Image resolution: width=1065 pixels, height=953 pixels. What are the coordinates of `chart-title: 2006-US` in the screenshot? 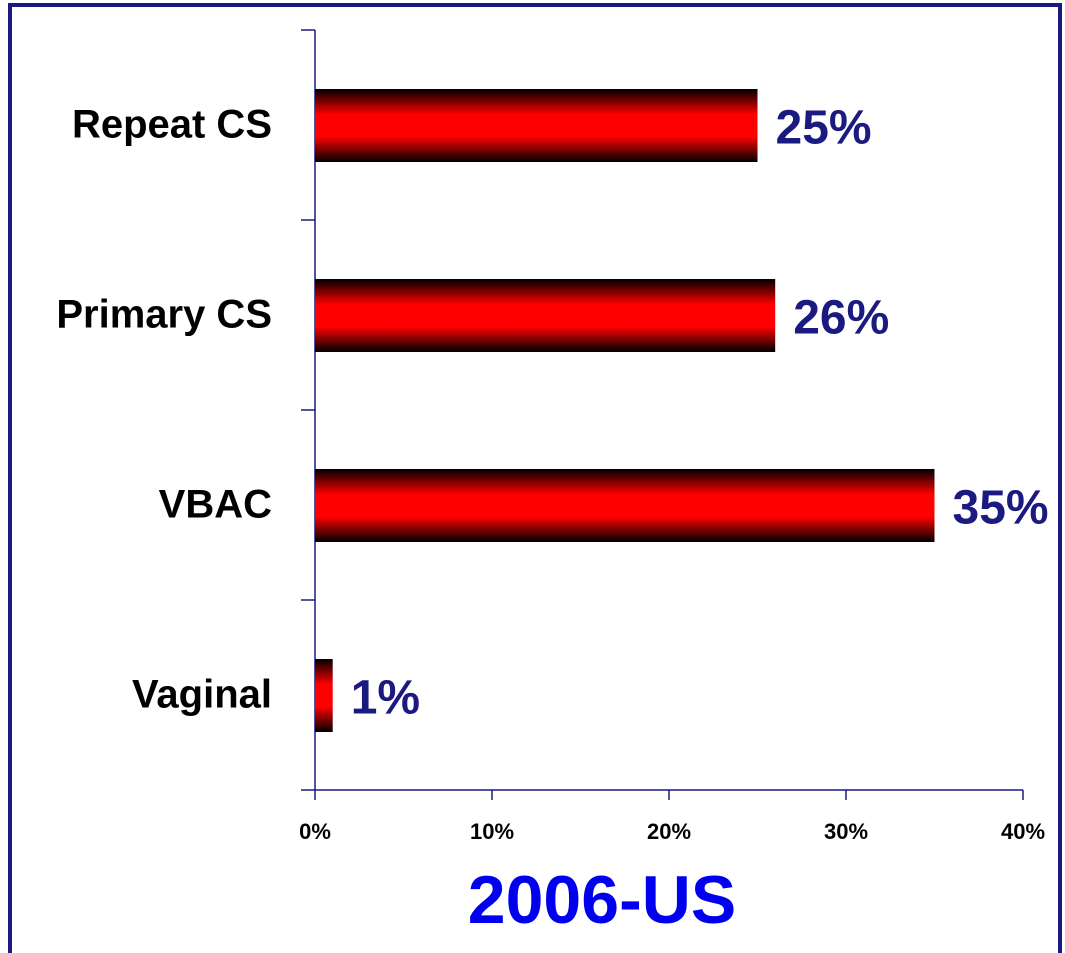 It's located at (602, 900).